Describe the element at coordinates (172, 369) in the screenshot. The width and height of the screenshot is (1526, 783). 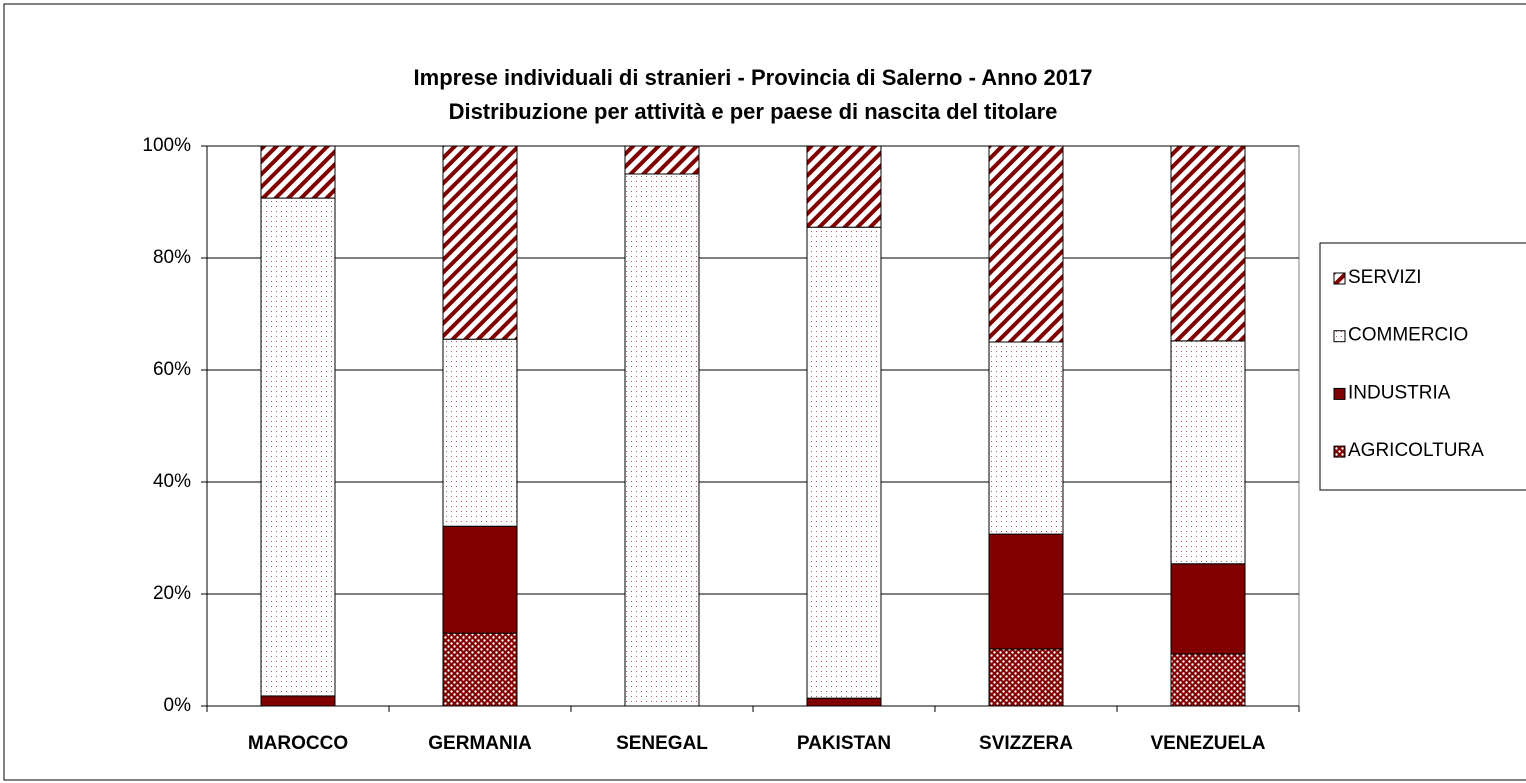
I see `y-tick-label: 60%` at that location.